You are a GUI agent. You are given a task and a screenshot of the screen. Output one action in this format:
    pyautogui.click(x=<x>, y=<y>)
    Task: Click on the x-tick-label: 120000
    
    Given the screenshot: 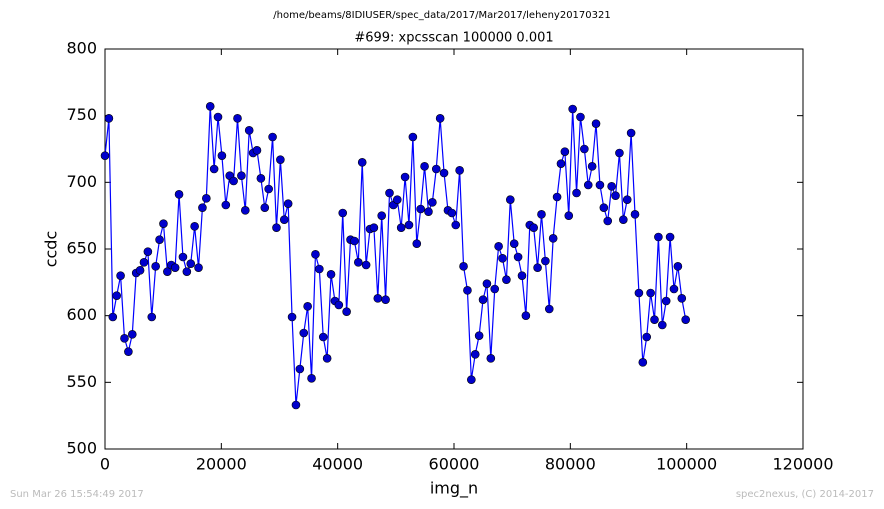 What is the action you would take?
    pyautogui.click(x=802, y=464)
    